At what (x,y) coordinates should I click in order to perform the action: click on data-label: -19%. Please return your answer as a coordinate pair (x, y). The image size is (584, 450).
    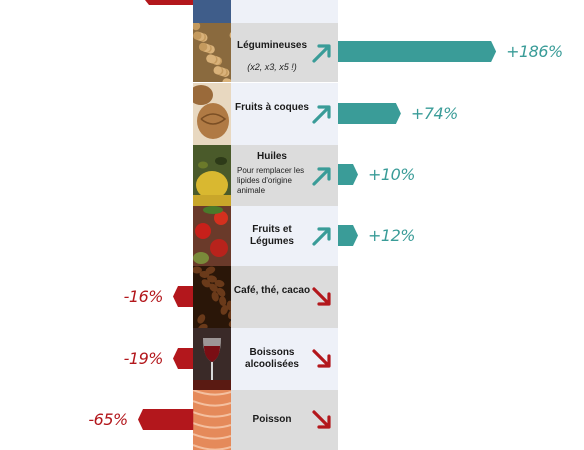
    Looking at the image, I should click on (143, 358).